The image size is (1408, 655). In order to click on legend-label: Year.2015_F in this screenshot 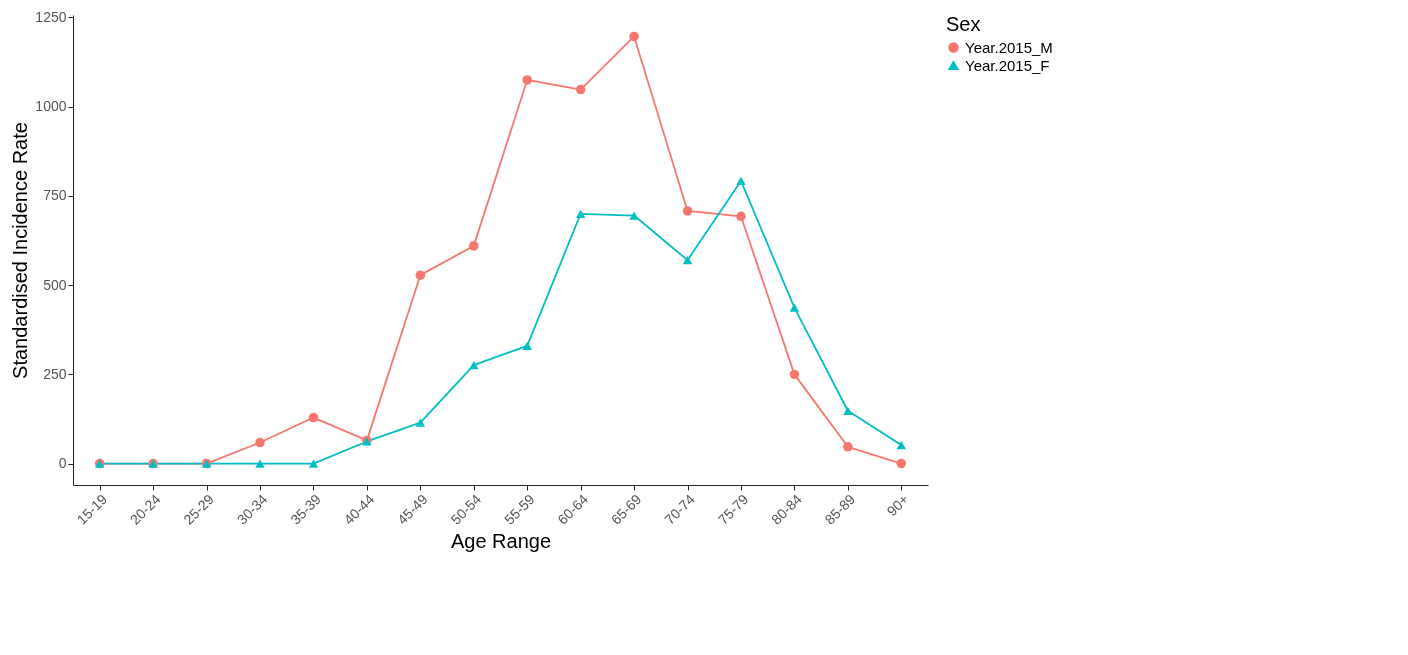, I will do `click(1007, 65)`.